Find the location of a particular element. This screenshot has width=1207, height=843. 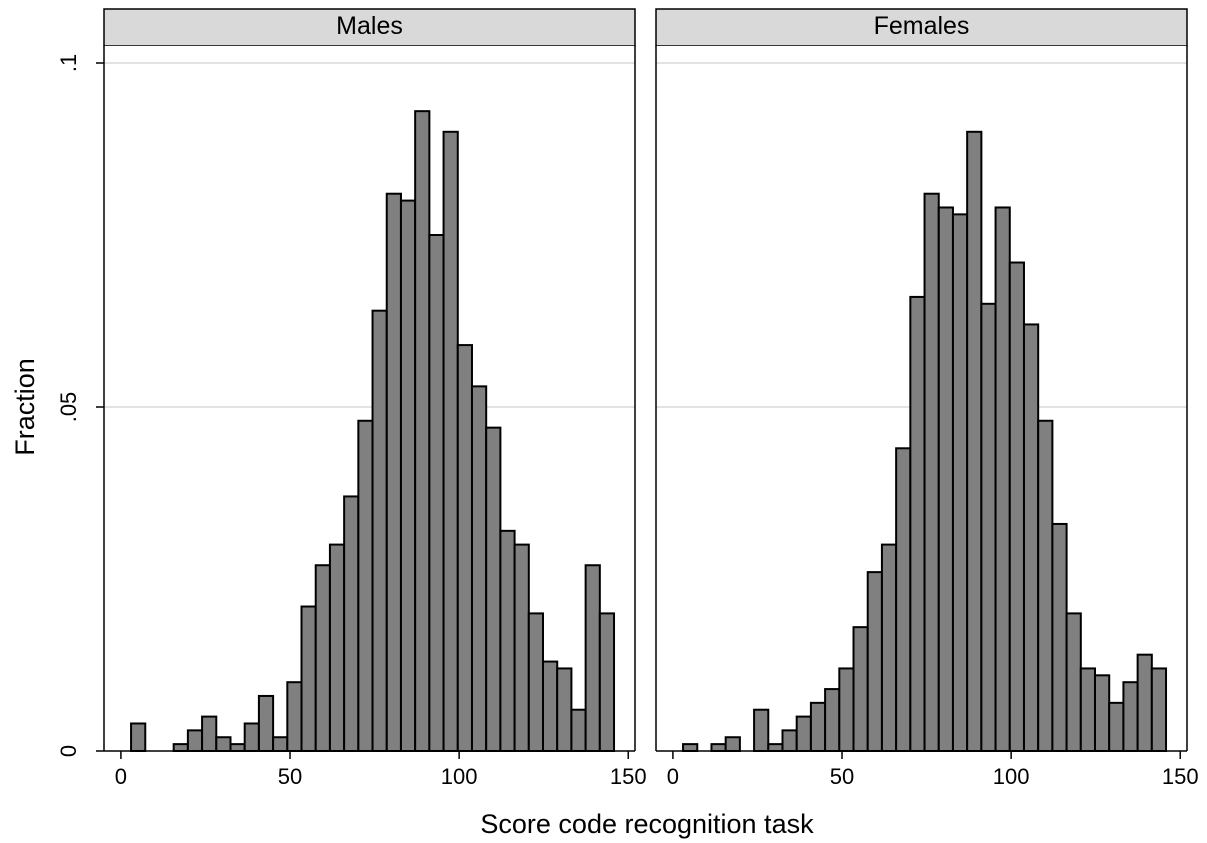

y-tick-label: 0 is located at coordinates (68, 751).